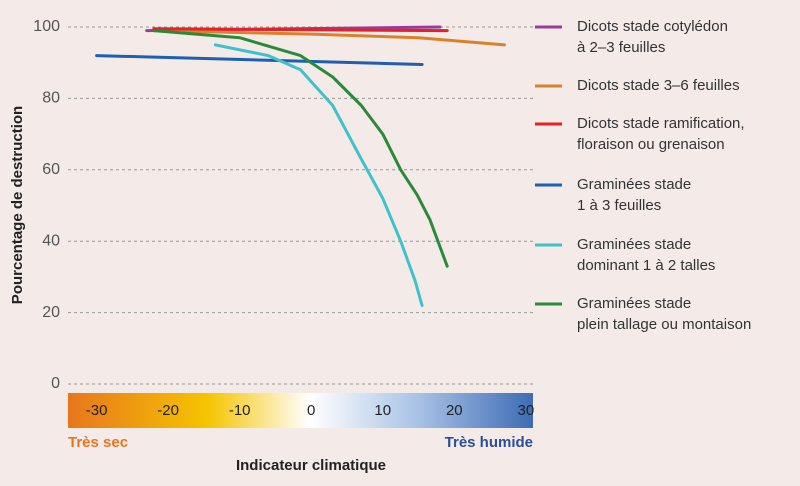 This screenshot has height=486, width=800. I want to click on legend-label: Dicots stade cotylédon à 2–3 feuilles, so click(652, 37).